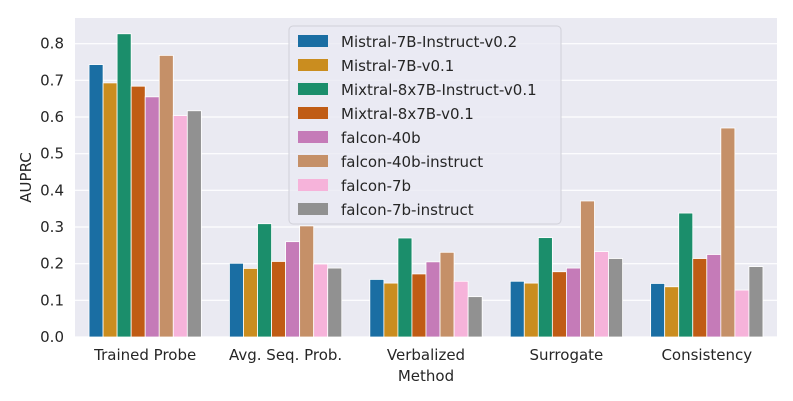 This screenshot has width=793, height=401. Describe the element at coordinates (52, 117) in the screenshot. I see `y-tick-label: 0.6` at that location.